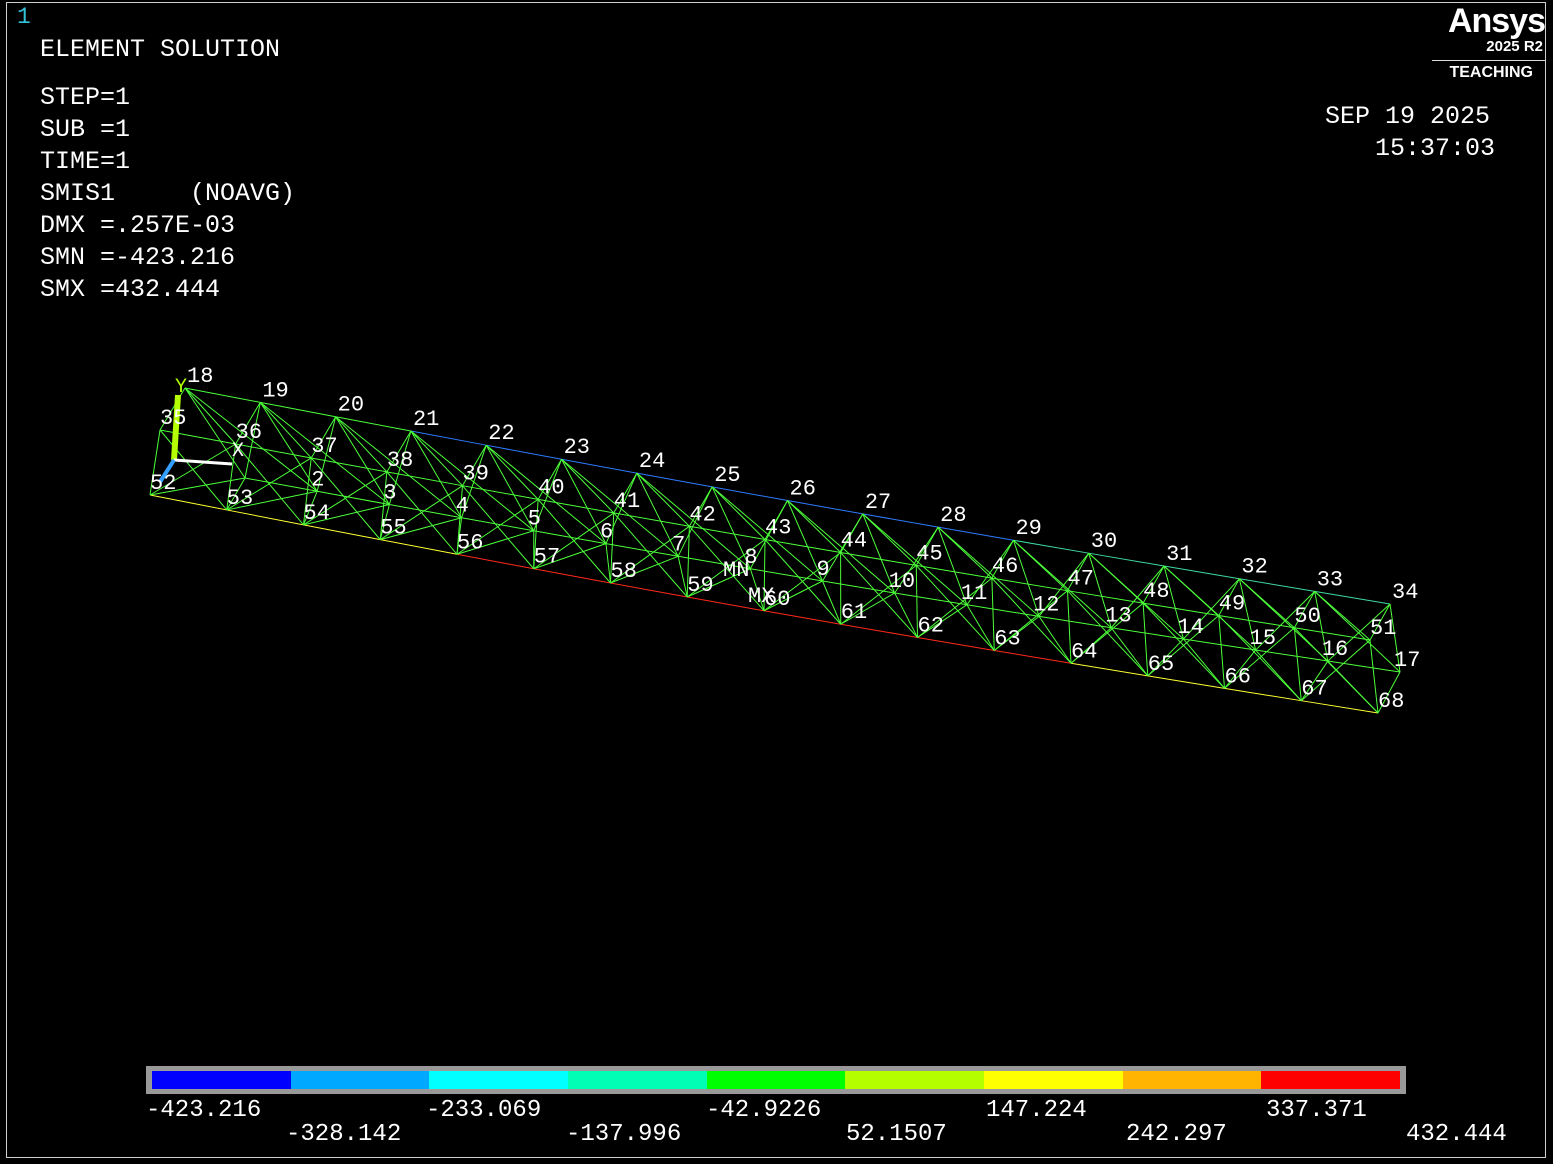 This screenshot has height=1164, width=1553. What do you see at coordinates (1435, 148) in the screenshot?
I see `plot-time: 15:37:03` at bounding box center [1435, 148].